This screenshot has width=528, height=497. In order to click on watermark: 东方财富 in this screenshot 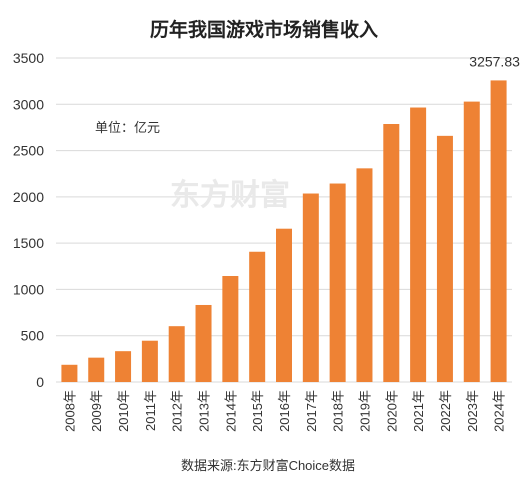, I will do `click(230, 195)`.